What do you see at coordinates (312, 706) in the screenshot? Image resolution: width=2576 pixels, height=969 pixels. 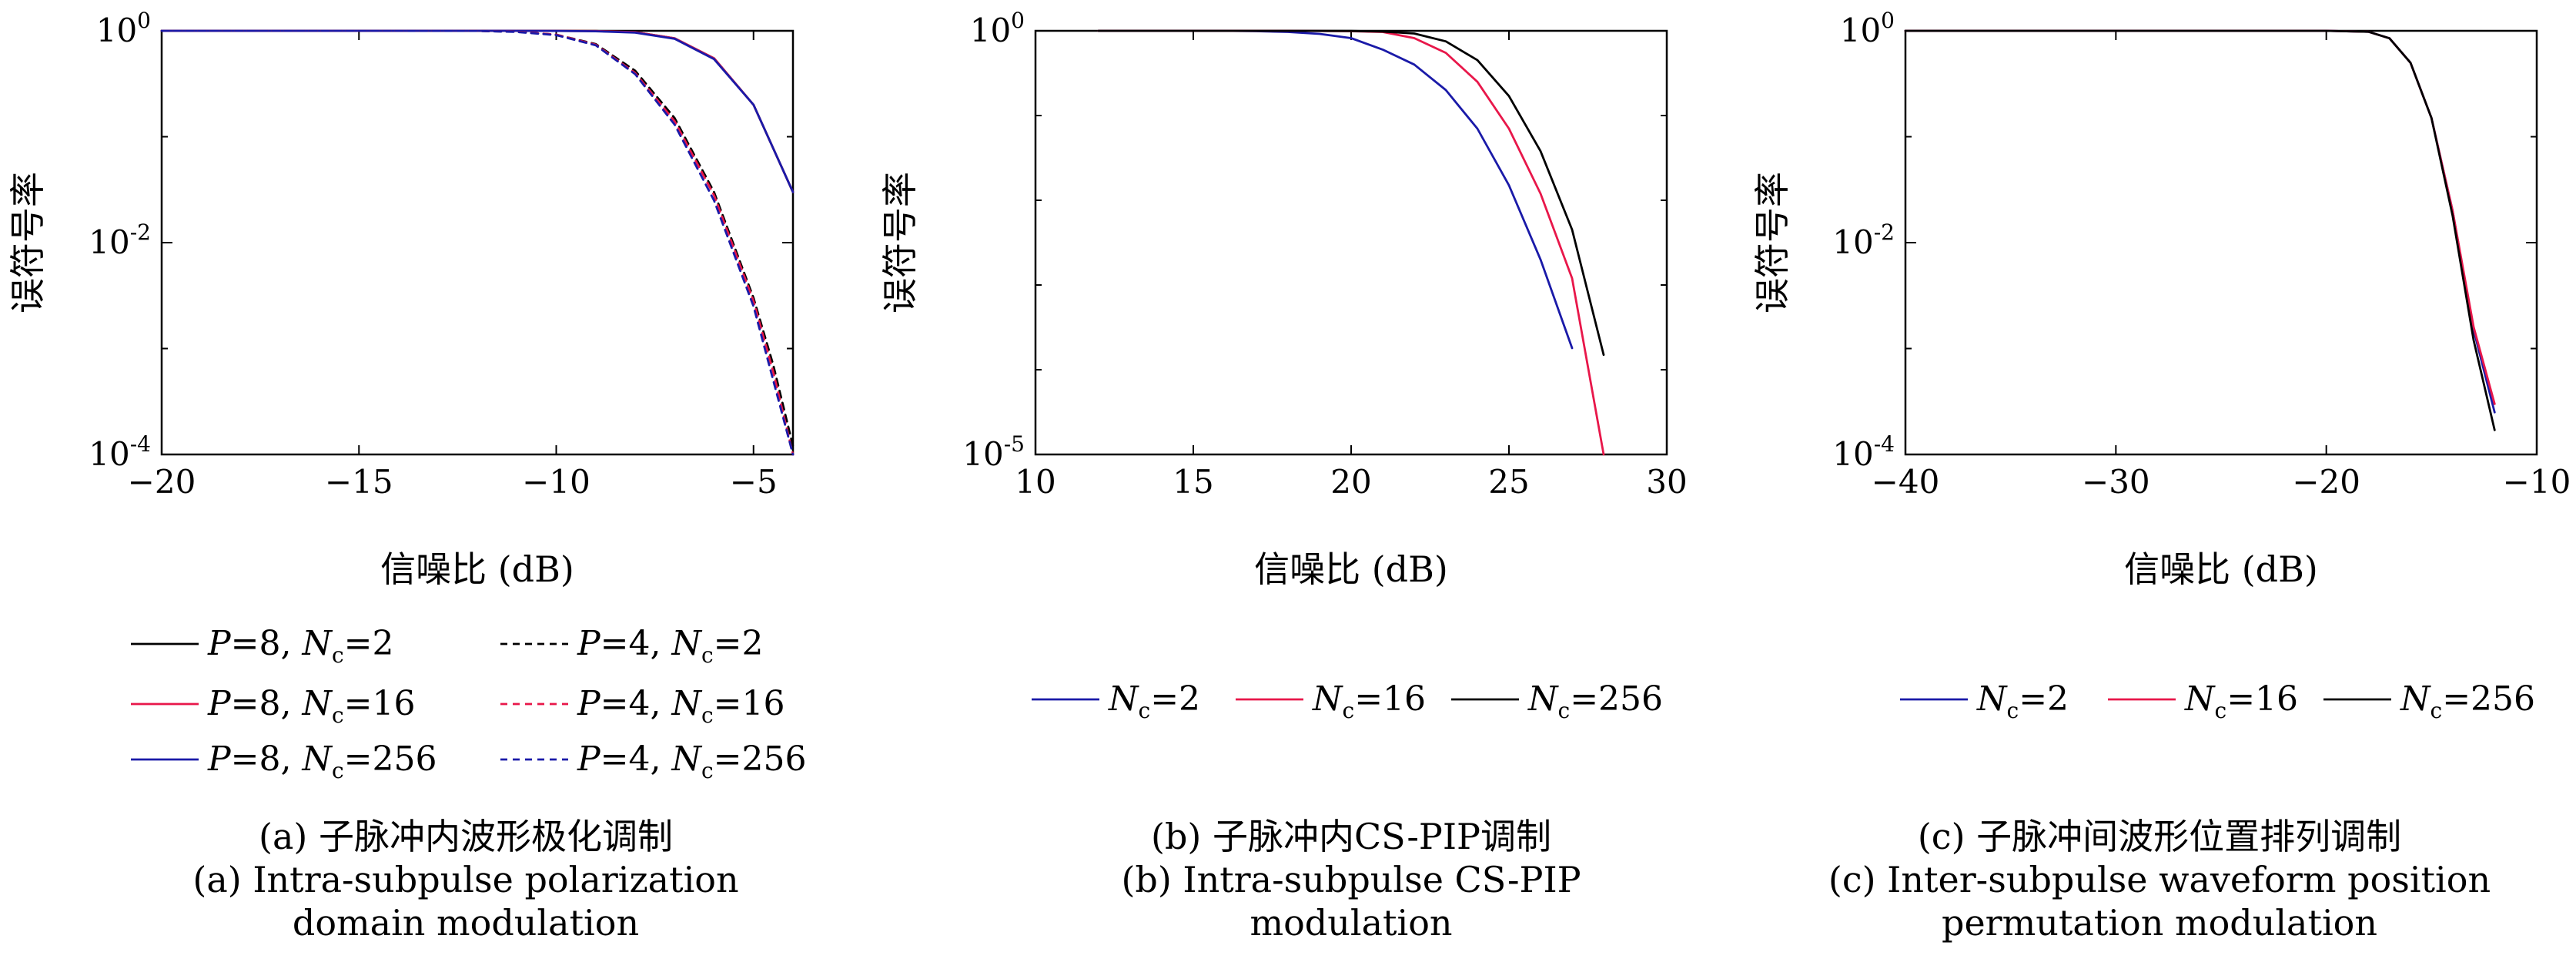 I see `legend-entry: P=8, Nc=16` at bounding box center [312, 706].